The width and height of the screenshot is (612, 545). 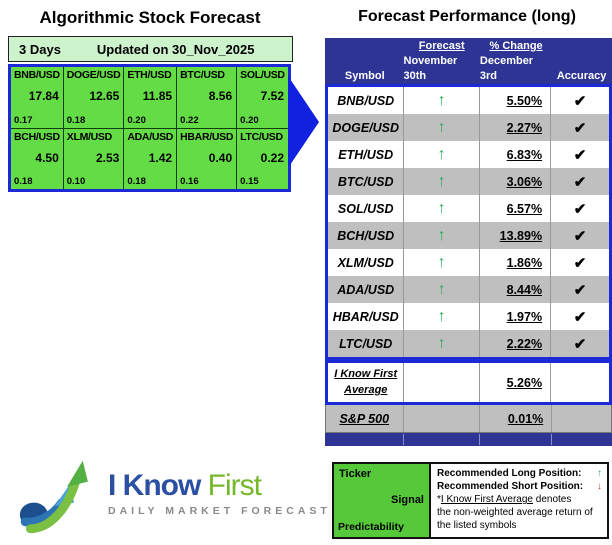 I want to click on logo-part2: First, so click(x=234, y=485).